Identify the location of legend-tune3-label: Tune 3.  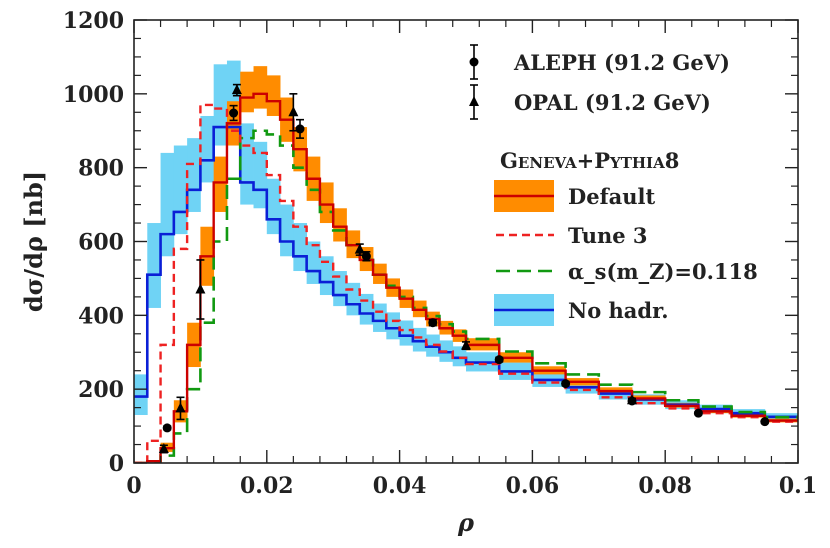
(608, 235).